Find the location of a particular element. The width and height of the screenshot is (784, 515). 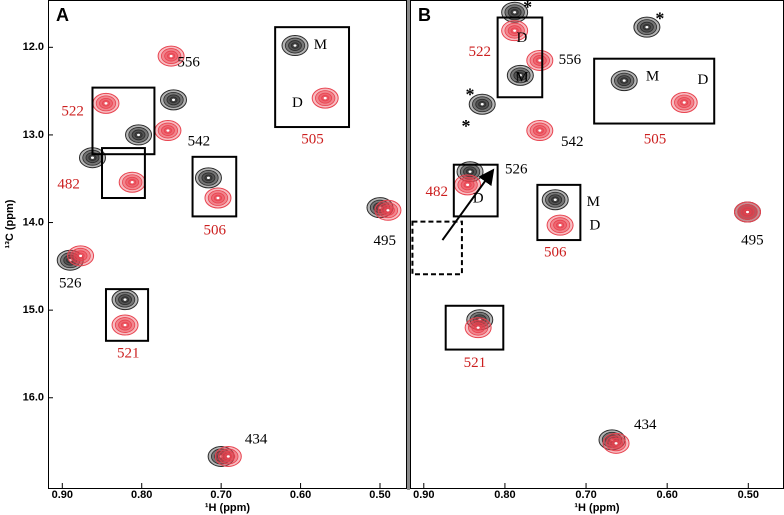

y-axis-label: ¹³C (ppm) is located at coordinates (10, 223).